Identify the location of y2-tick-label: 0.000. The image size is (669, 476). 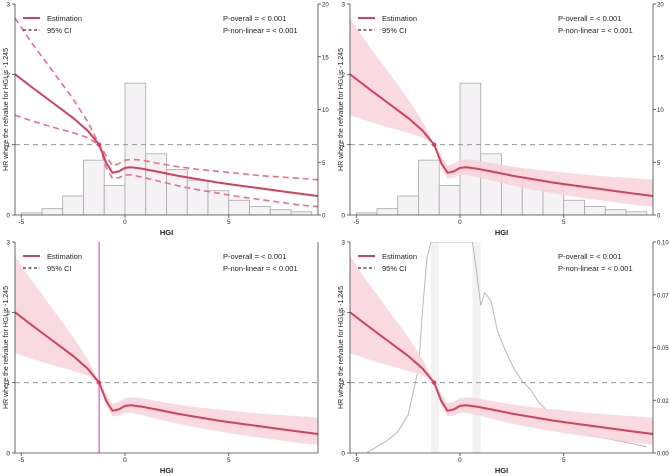
(663, 455).